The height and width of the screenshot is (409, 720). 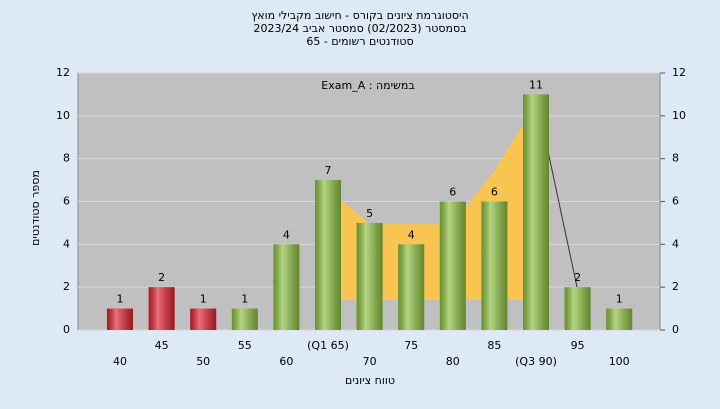 What do you see at coordinates (370, 380) in the screenshot?
I see `x-axis-label: טווח ציונים` at bounding box center [370, 380].